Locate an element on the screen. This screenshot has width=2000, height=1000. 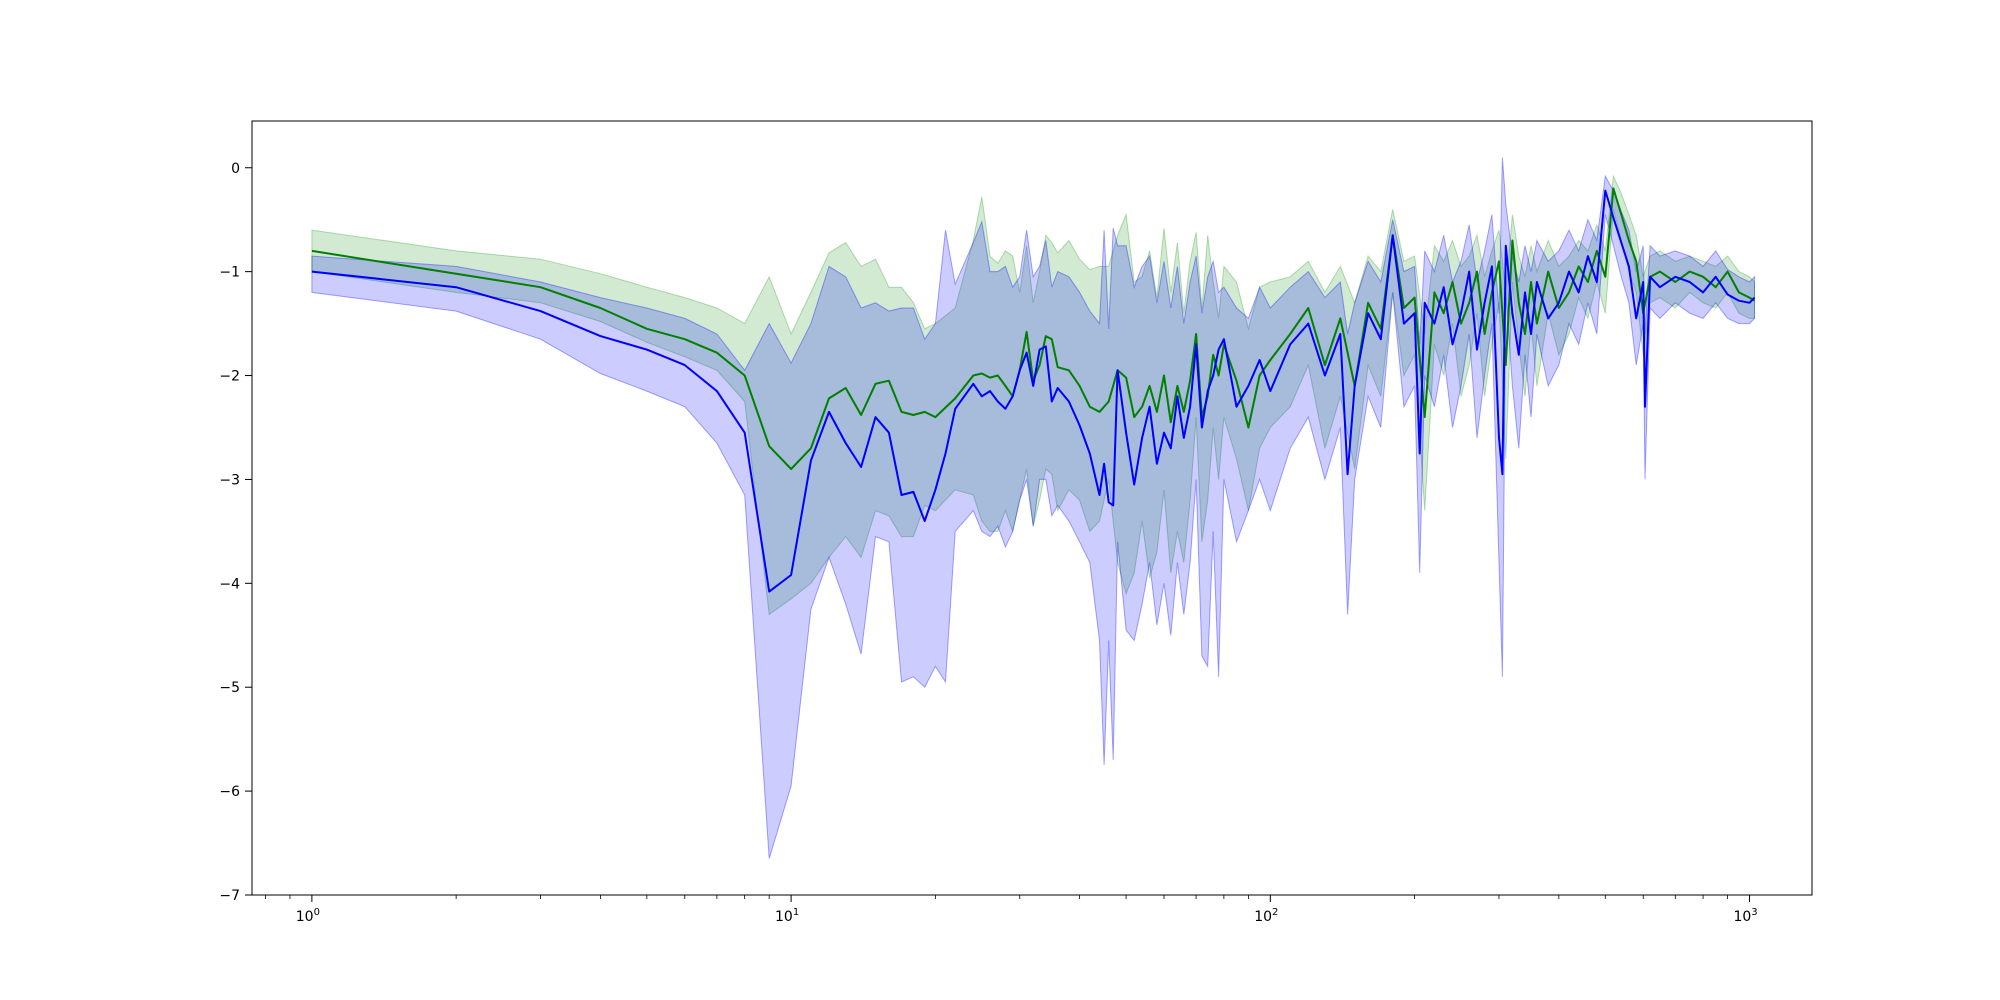
x-tick-label: 101 is located at coordinates (787, 916).